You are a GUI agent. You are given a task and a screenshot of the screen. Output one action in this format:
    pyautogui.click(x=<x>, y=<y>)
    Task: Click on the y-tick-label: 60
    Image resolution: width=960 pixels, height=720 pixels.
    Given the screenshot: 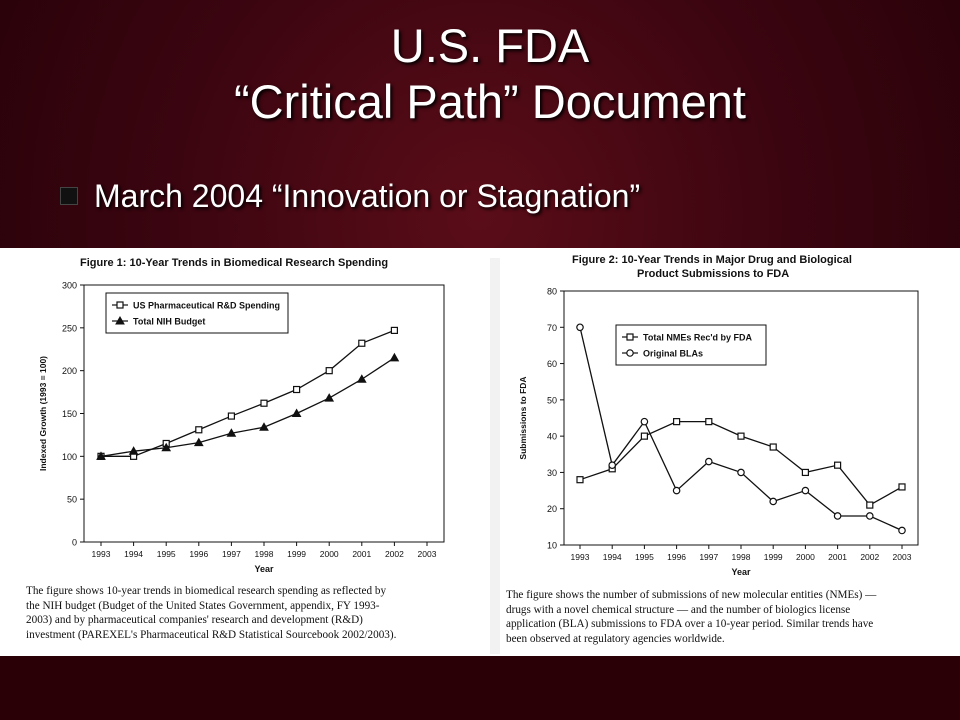 What is the action you would take?
    pyautogui.click(x=552, y=364)
    